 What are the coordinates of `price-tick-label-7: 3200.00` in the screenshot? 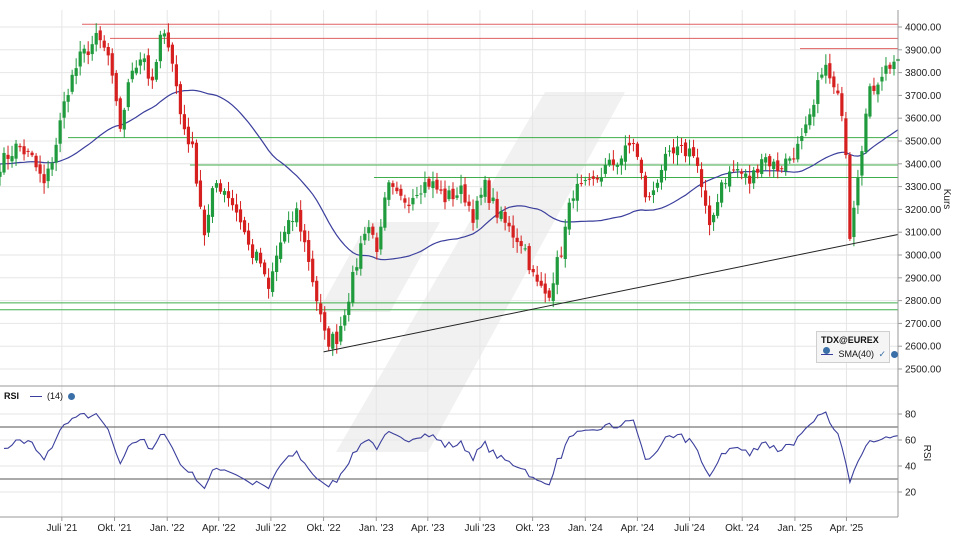 It's located at (923, 210).